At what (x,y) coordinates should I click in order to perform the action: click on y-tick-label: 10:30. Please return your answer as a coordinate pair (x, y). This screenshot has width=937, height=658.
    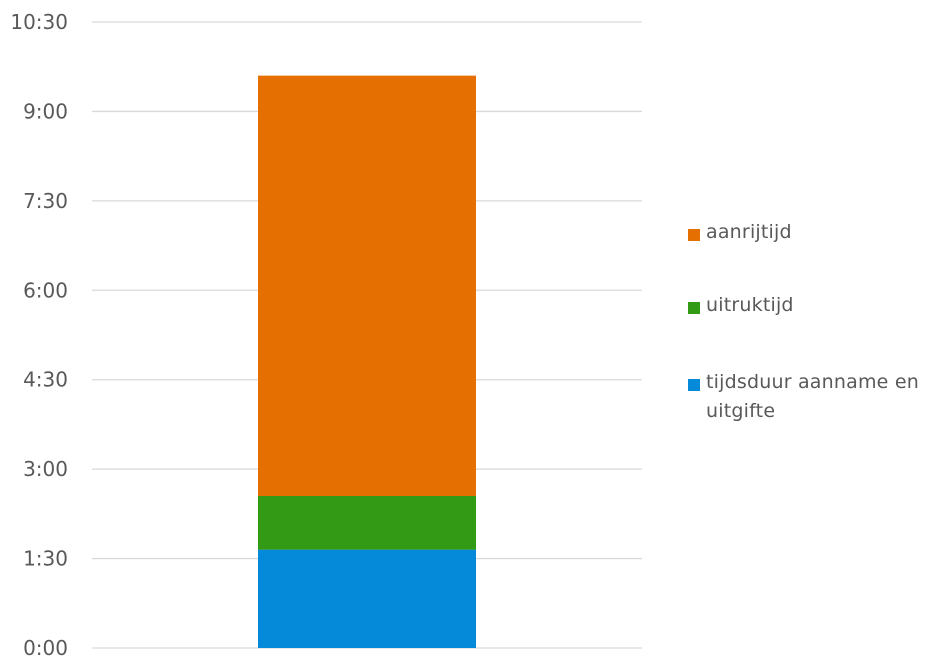
    Looking at the image, I should click on (39, 22).